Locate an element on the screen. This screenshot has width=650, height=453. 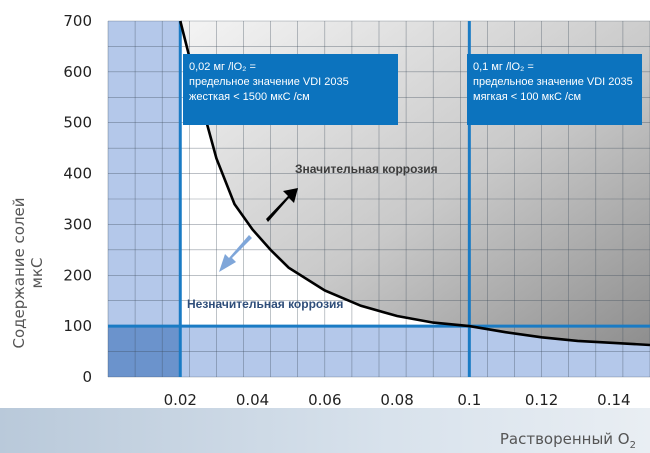
x-axis-label-subscript: 2 is located at coordinates (632, 445).